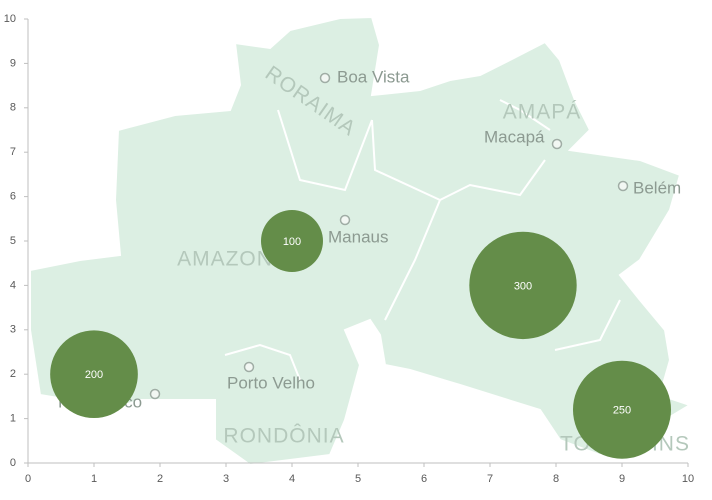 The height and width of the screenshot is (500, 712). I want to click on data-label: 300, so click(523, 286).